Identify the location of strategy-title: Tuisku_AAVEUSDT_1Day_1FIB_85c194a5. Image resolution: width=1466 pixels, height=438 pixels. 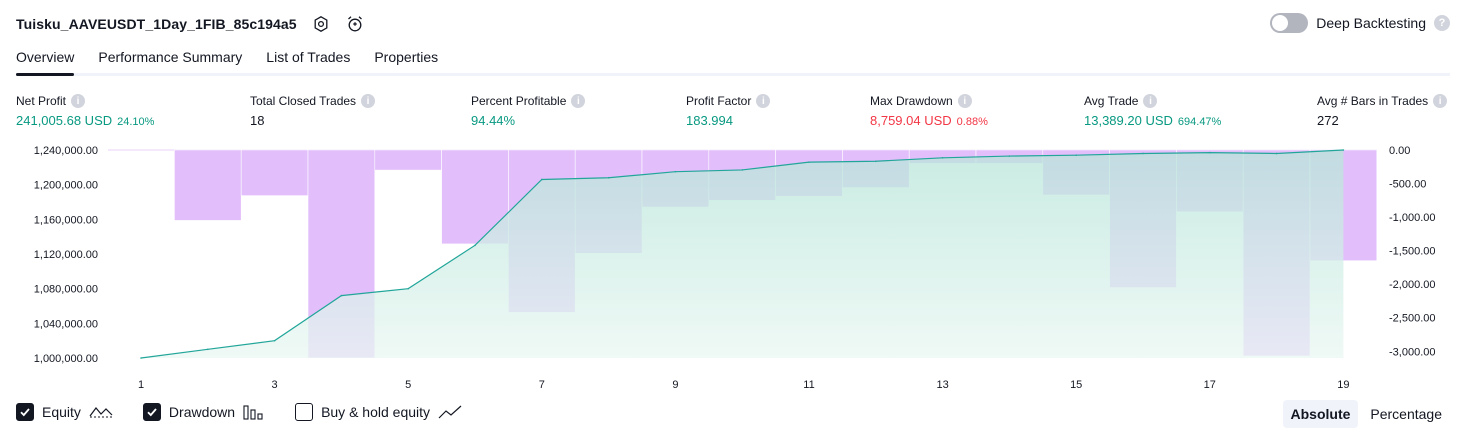
(156, 24).